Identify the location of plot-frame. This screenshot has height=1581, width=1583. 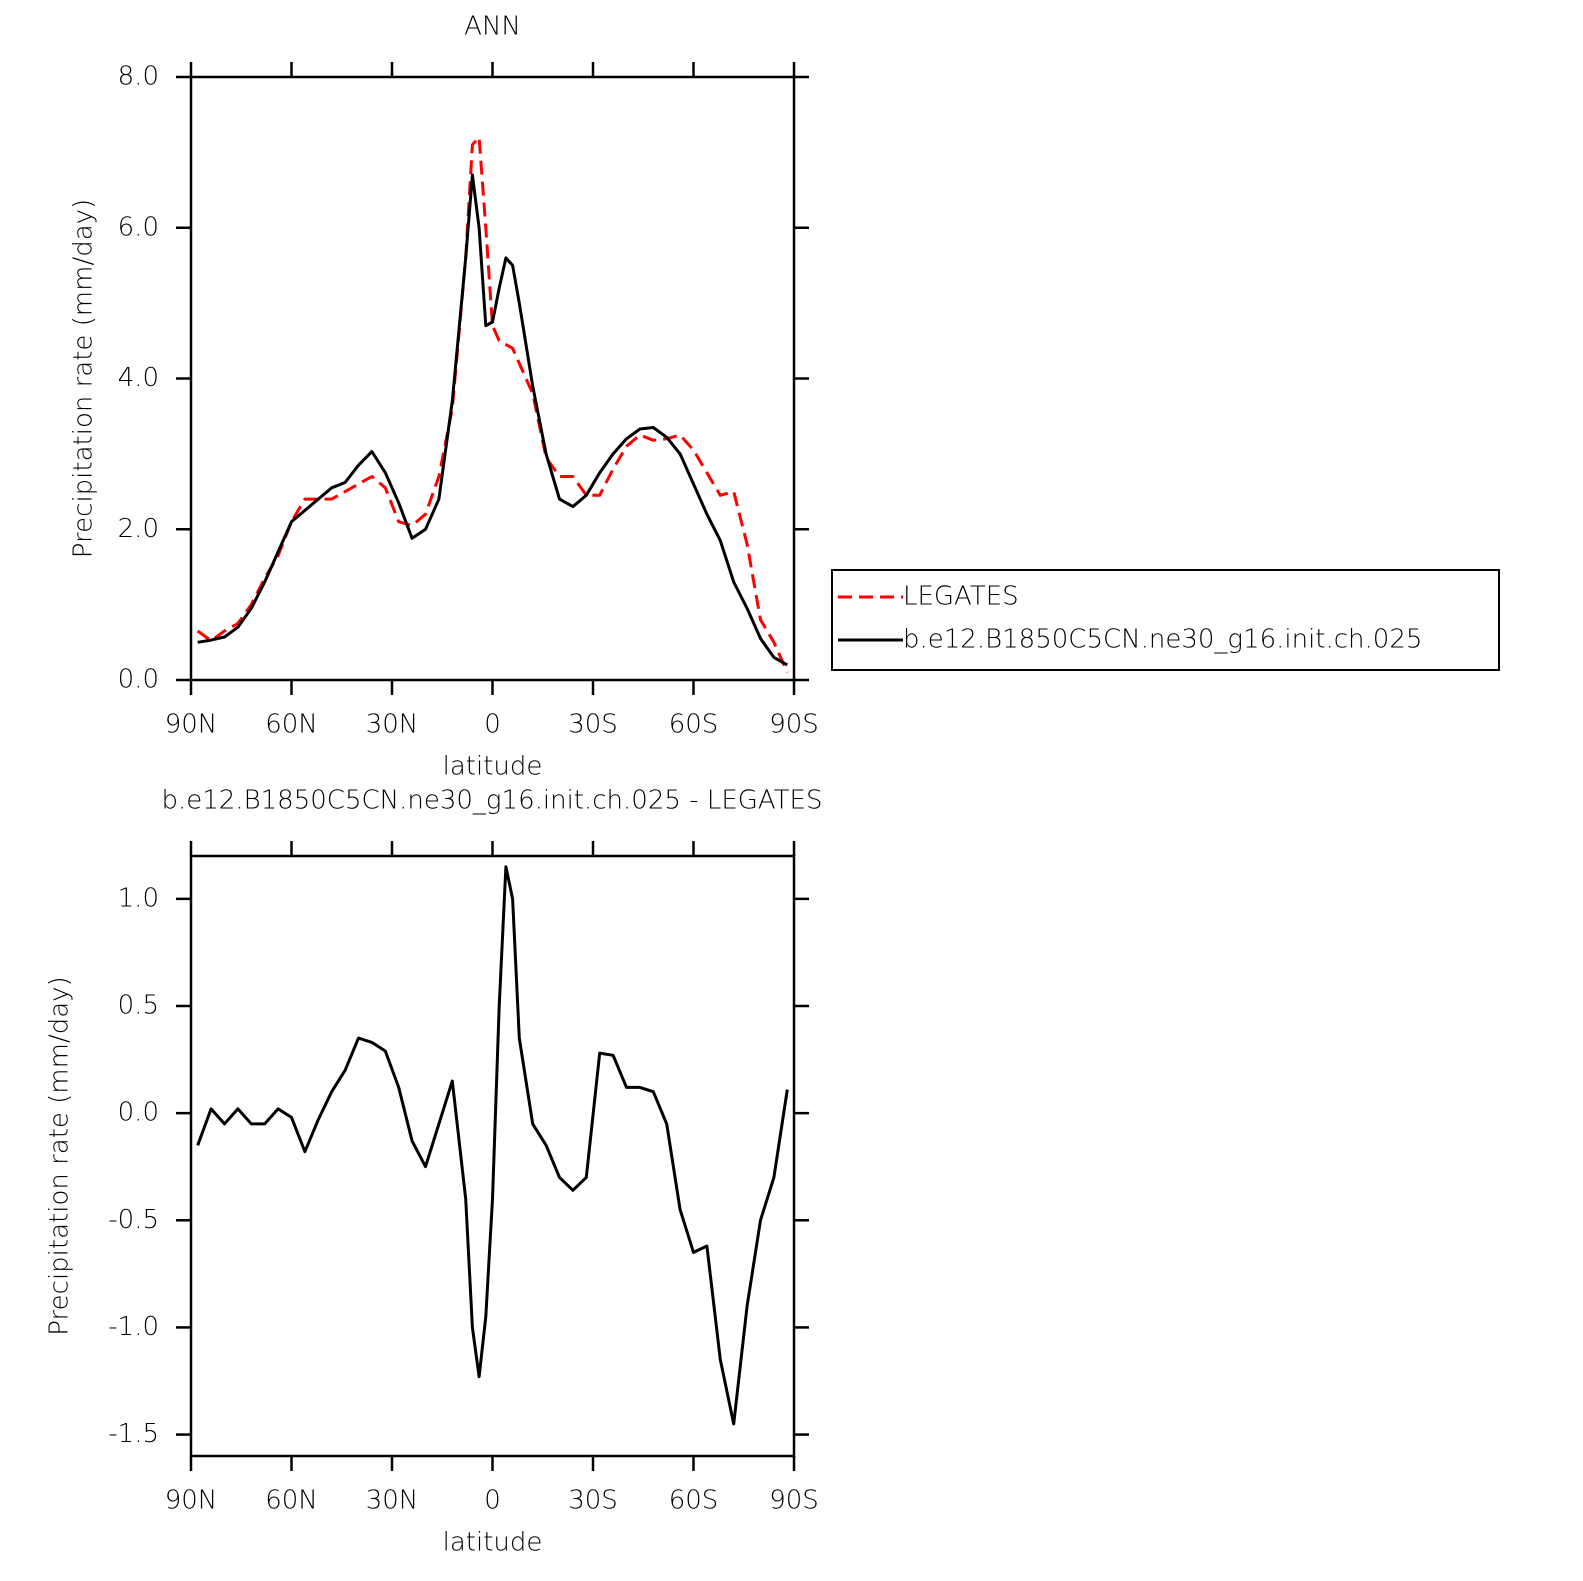
(492, 378).